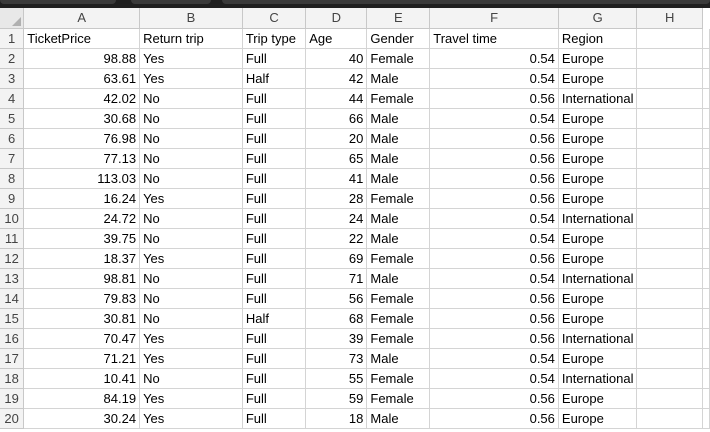 The height and width of the screenshot is (432, 710). What do you see at coordinates (336, 98) in the screenshot?
I see `cell: 44` at bounding box center [336, 98].